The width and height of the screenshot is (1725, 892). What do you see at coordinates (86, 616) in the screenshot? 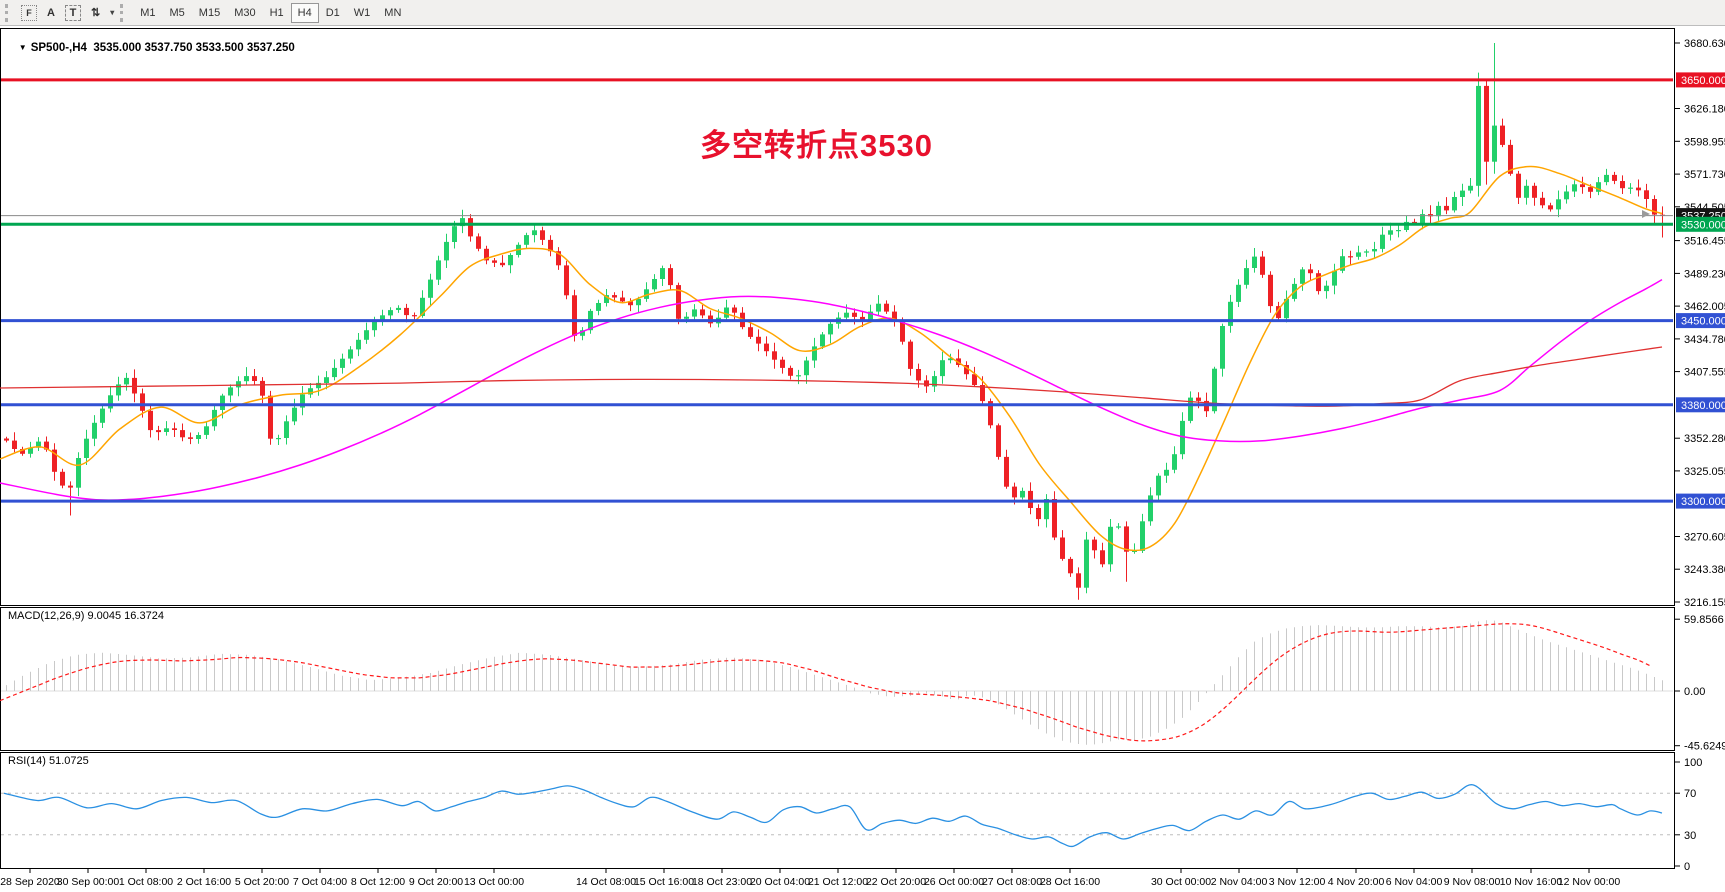
I see `macd-indicator-label: MACD(12,26,9) 9.0045 16.3724` at bounding box center [86, 616].